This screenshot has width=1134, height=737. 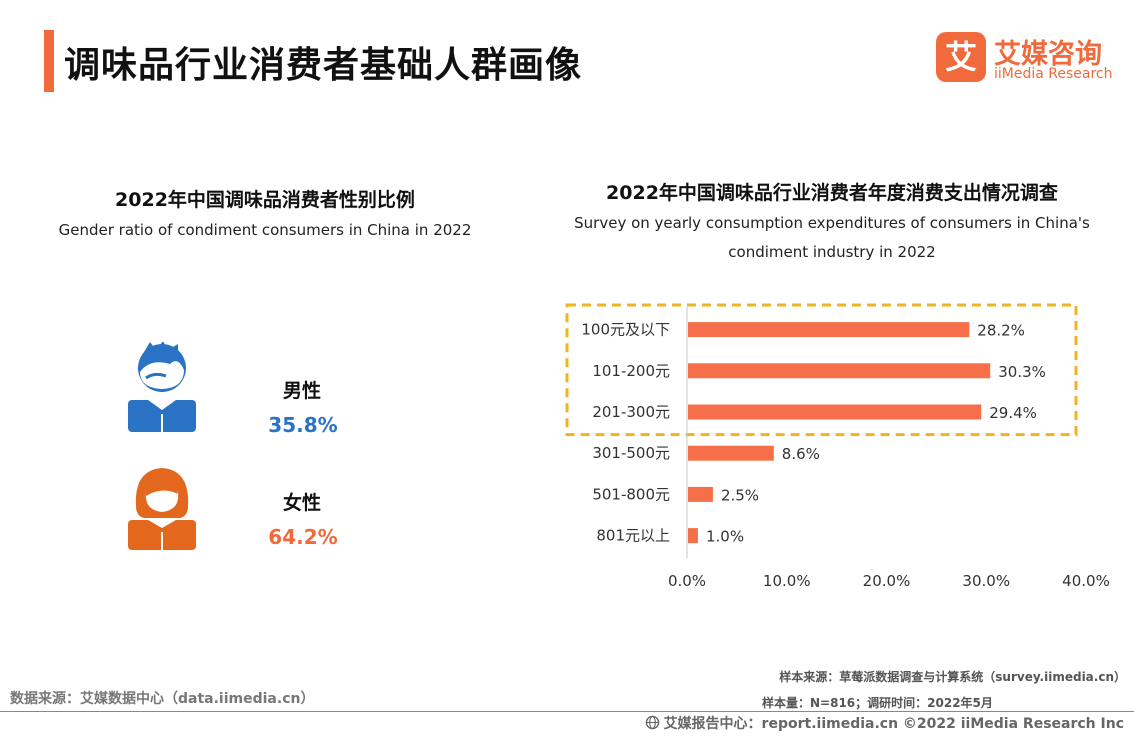 What do you see at coordinates (323, 65) in the screenshot?
I see `page-title: 调味品行业消费者基础人群画像` at bounding box center [323, 65].